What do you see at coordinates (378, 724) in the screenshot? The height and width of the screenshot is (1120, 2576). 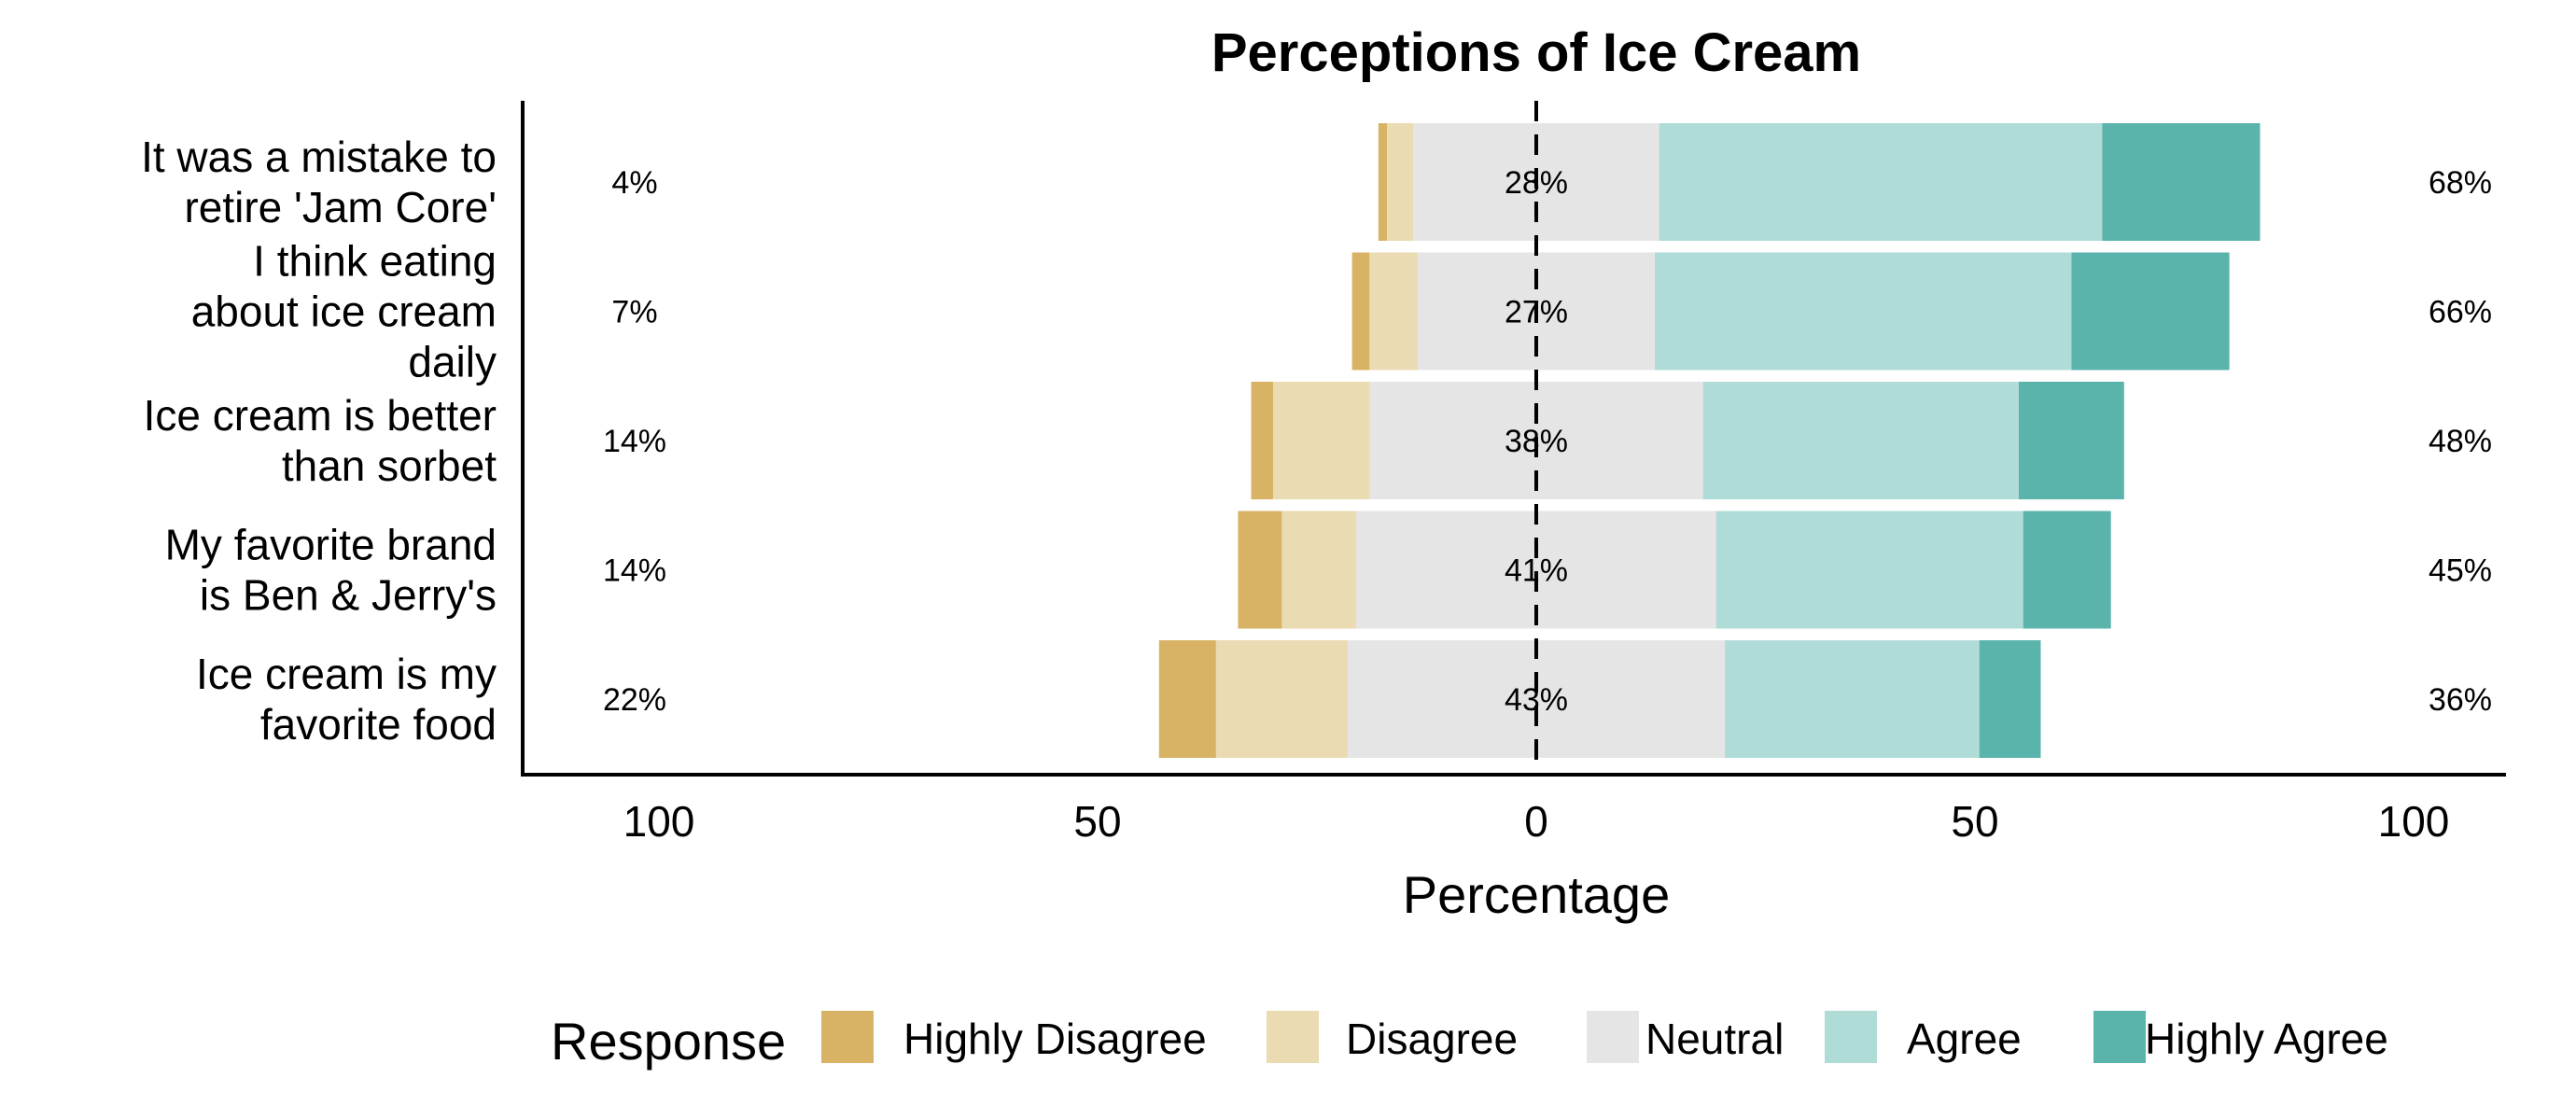 I see `y-category-label: favorite food` at bounding box center [378, 724].